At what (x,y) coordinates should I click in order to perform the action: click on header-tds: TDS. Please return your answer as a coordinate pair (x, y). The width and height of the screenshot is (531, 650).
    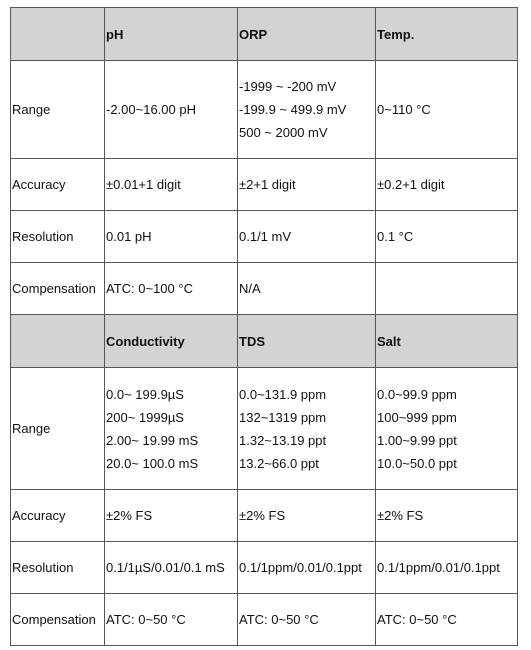
    Looking at the image, I should click on (306, 341).